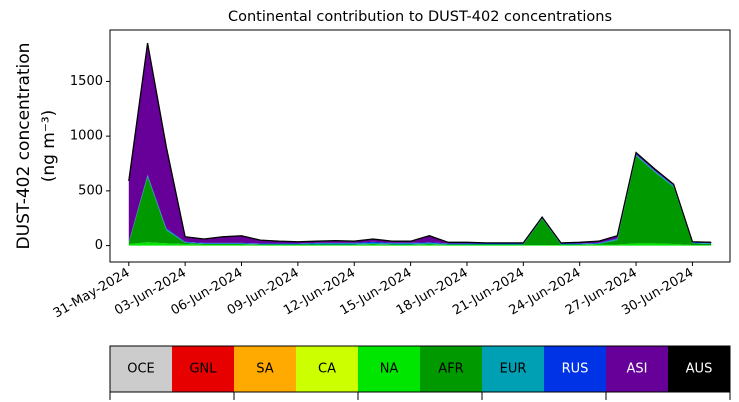 The height and width of the screenshot is (402, 739). What do you see at coordinates (99, 245) in the screenshot?
I see `y-tick-label: 0` at bounding box center [99, 245].